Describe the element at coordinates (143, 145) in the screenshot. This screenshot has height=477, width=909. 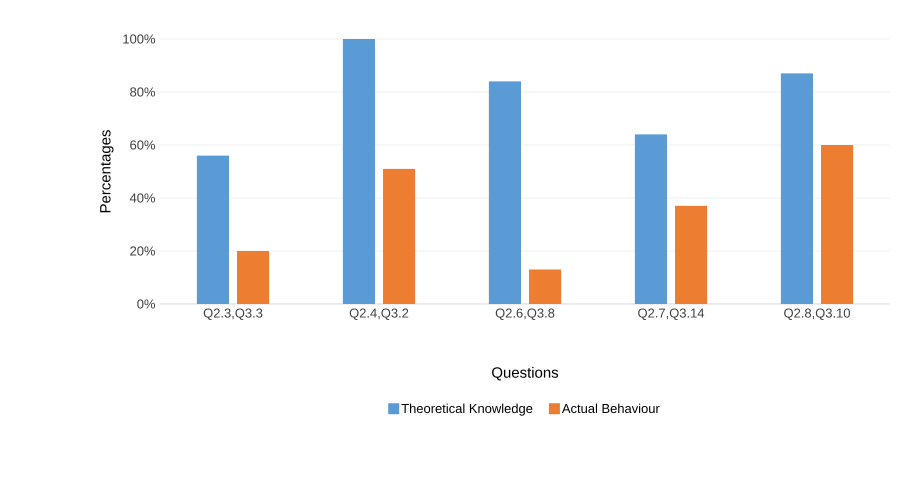
I see `y-tick-label: 60%` at that location.